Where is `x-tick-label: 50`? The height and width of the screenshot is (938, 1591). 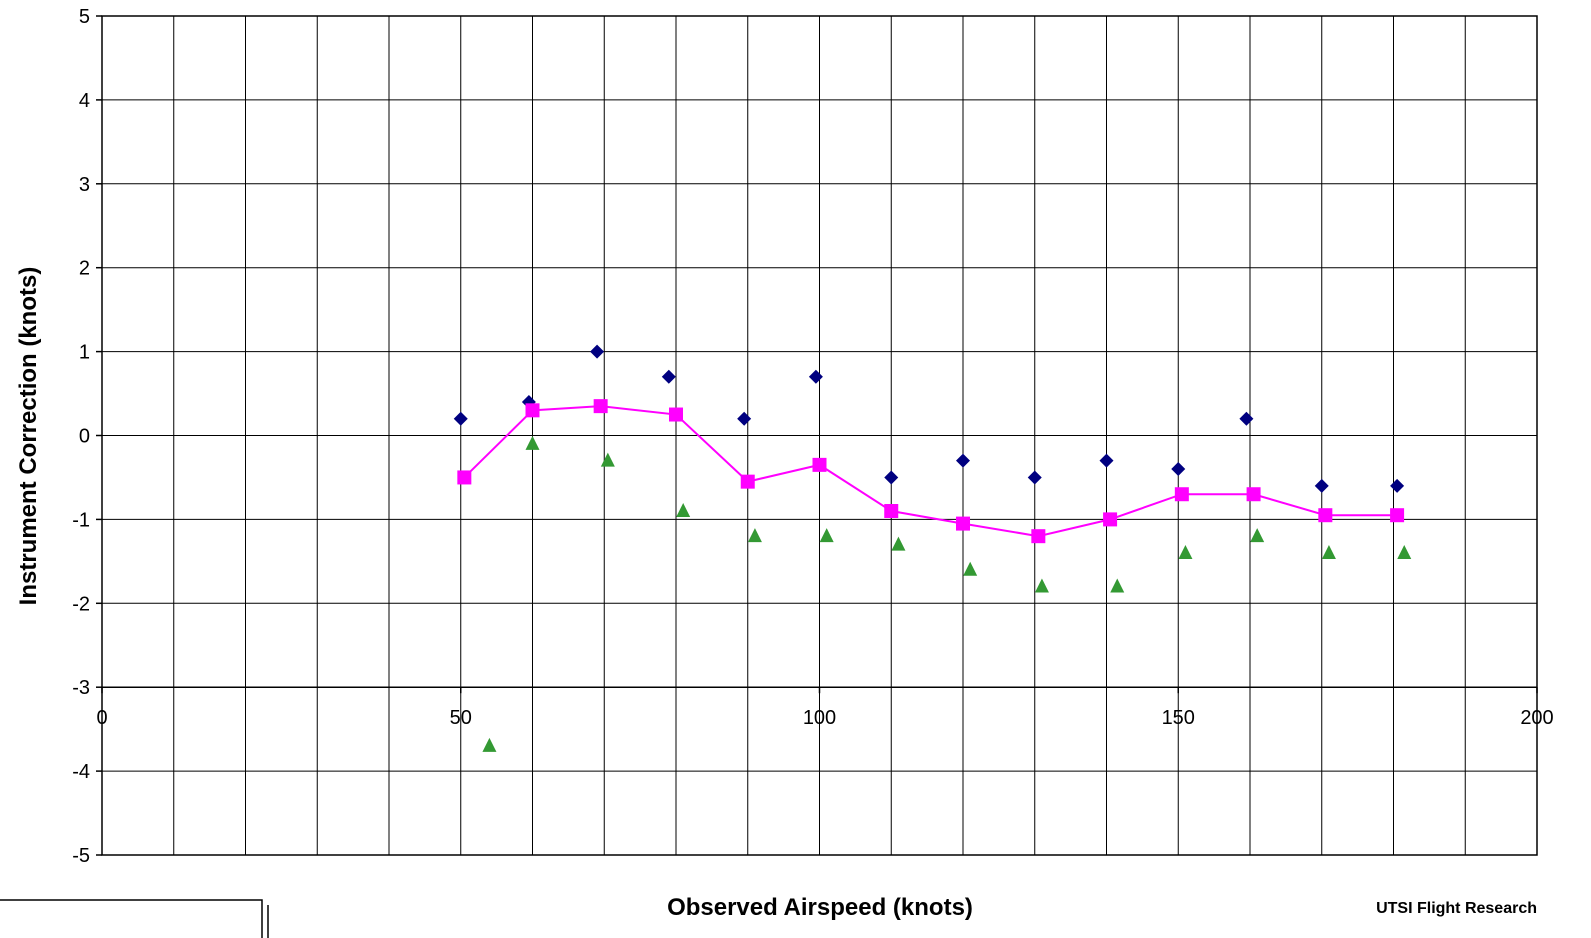
x-tick-label: 50 is located at coordinates (461, 718).